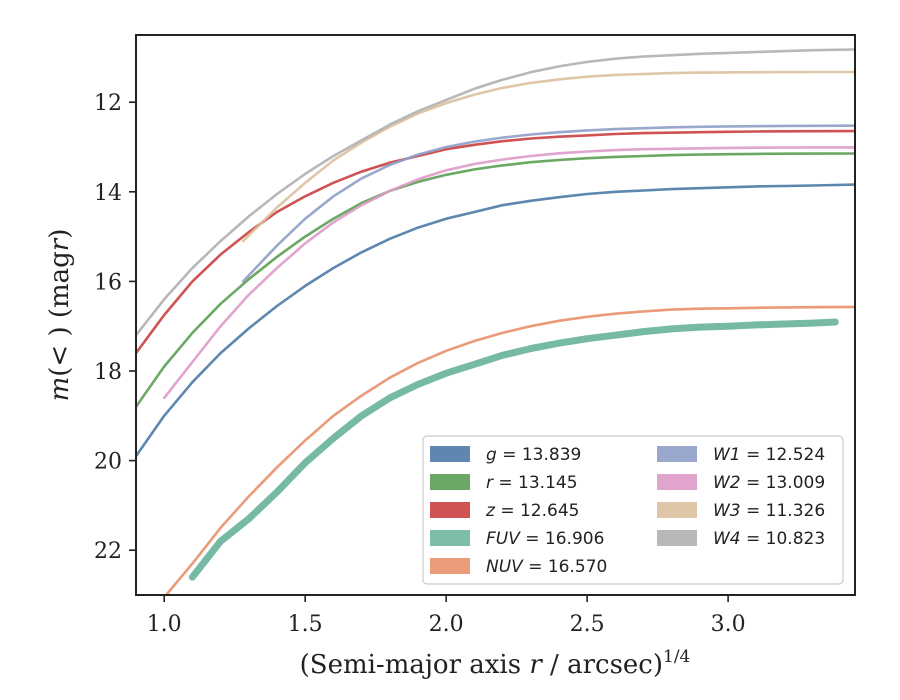 The width and height of the screenshot is (900, 700). I want to click on x-axis-label: (Semi-major axis r / arcsec)1/4, so click(495, 663).